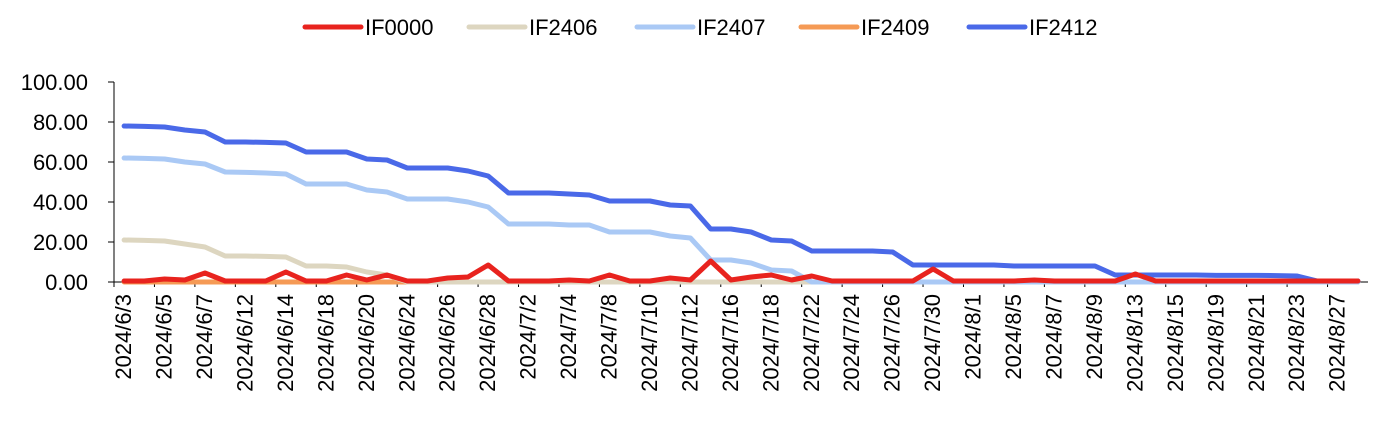 This screenshot has height=426, width=1398. Describe the element at coordinates (406, 343) in the screenshot. I see `x-tick-label: 2024/6/24` at that location.